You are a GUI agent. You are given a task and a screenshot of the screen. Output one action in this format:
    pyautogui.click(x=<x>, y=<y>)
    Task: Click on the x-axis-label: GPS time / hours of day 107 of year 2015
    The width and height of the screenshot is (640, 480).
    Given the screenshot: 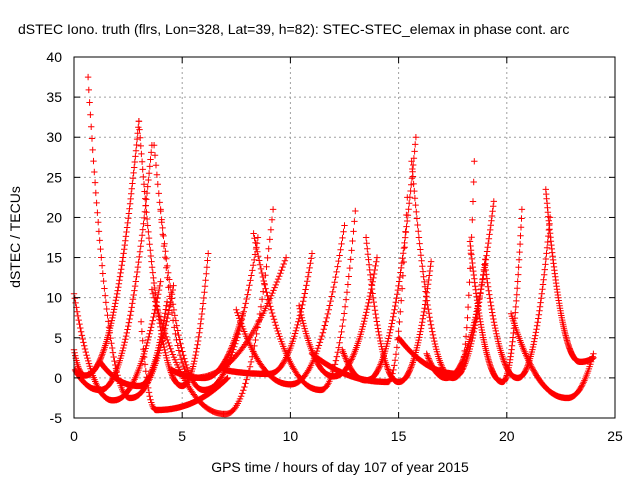 What is the action you would take?
    pyautogui.click(x=340, y=467)
    